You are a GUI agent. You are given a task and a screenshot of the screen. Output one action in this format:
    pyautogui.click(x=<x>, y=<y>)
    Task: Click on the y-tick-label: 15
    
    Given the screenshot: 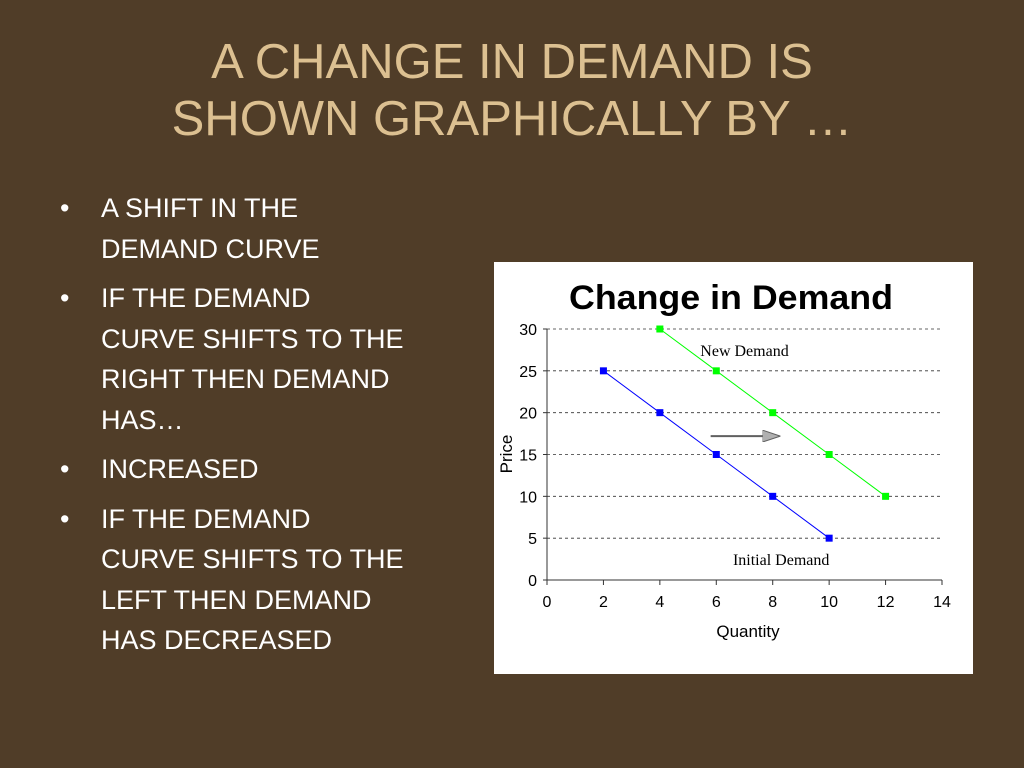 What is the action you would take?
    pyautogui.click(x=528, y=456)
    